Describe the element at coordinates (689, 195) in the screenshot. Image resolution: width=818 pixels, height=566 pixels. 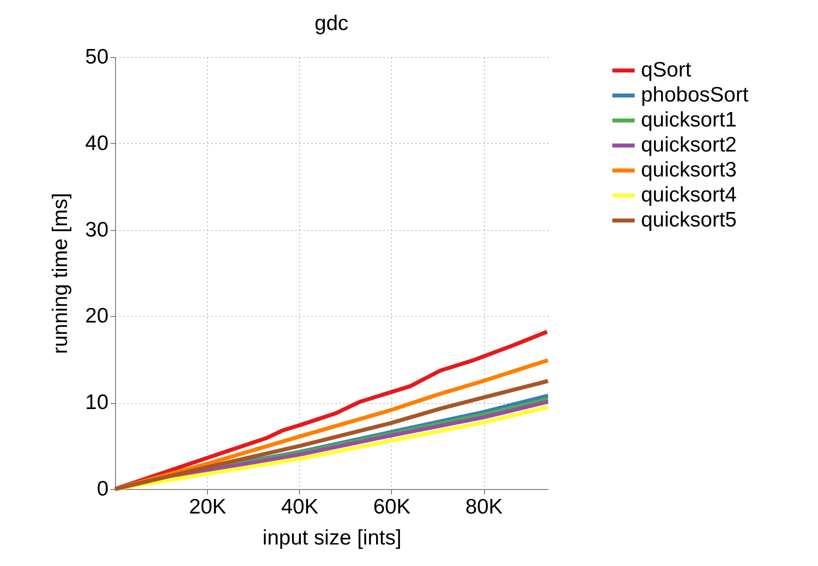
I see `legend-label: quicksort4` at that location.